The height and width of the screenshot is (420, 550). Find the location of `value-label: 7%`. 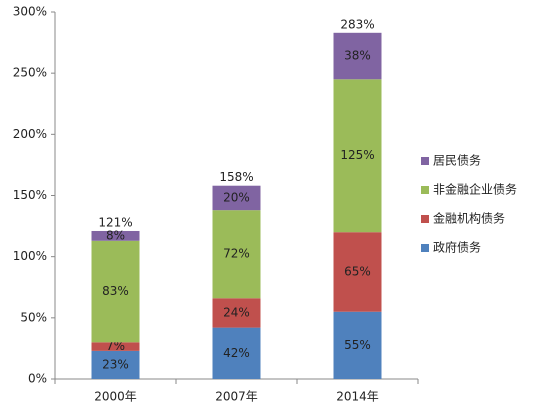

value-label: 7% is located at coordinates (115, 346).